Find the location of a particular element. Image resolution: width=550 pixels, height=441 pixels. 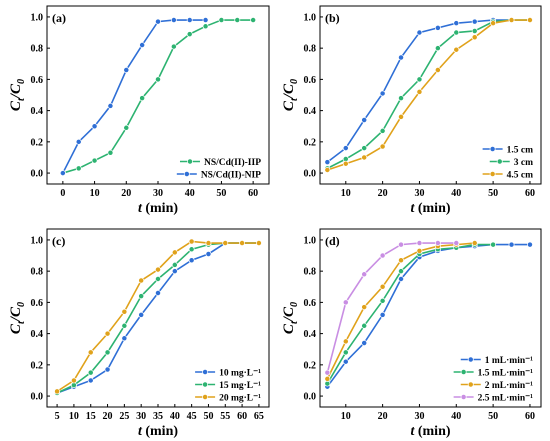

x-tick-label: 5 is located at coordinates (57, 416).